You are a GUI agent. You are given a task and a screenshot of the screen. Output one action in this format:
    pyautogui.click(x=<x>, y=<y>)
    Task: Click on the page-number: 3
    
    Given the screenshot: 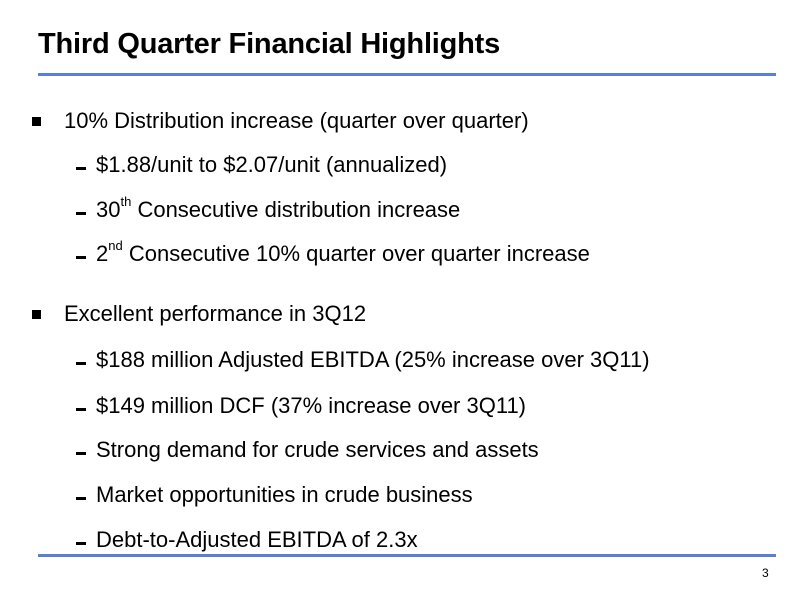 What is the action you would take?
    pyautogui.click(x=765, y=573)
    